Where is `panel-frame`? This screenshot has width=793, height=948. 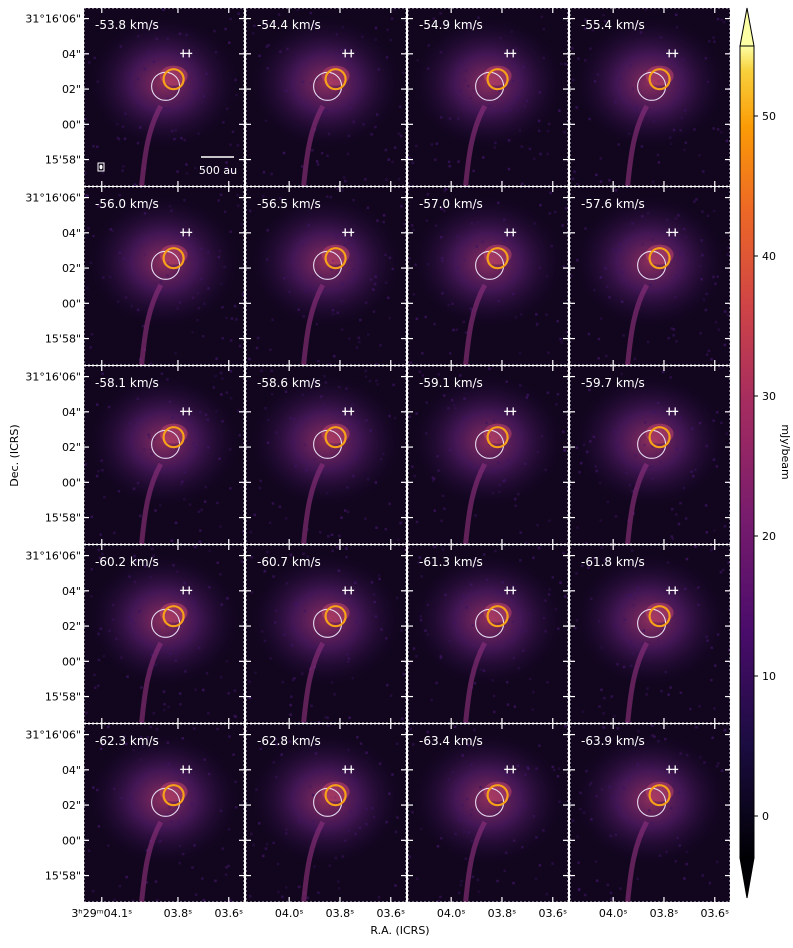
panel-frame is located at coordinates (326, 634).